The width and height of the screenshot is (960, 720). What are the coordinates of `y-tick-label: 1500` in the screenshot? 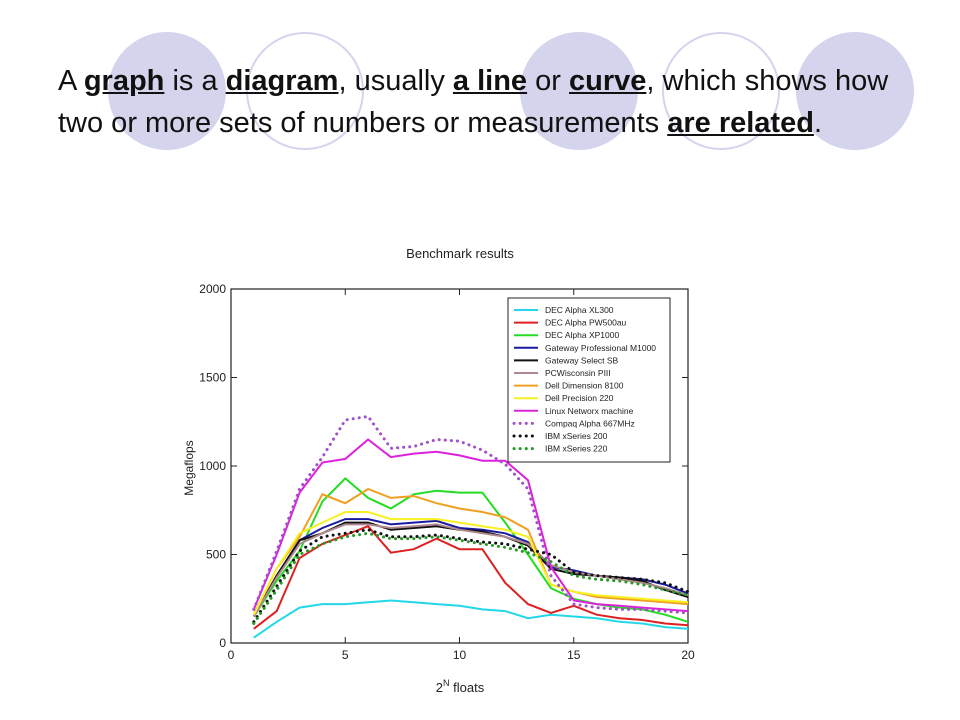 It's located at (212, 378).